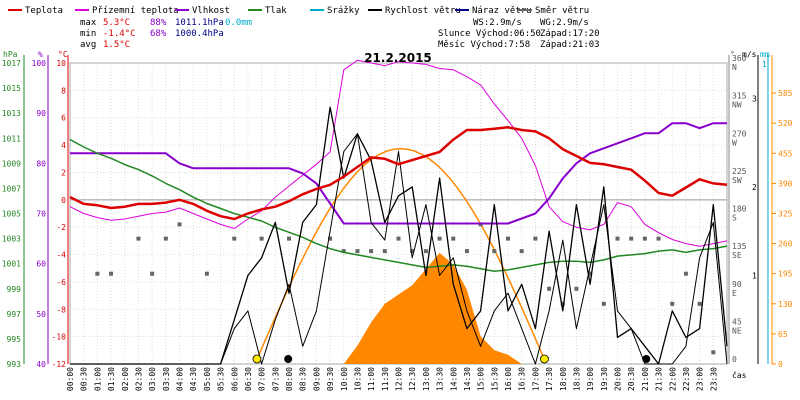  I want to click on stat-max-rain: 0.0mm, so click(238, 23).